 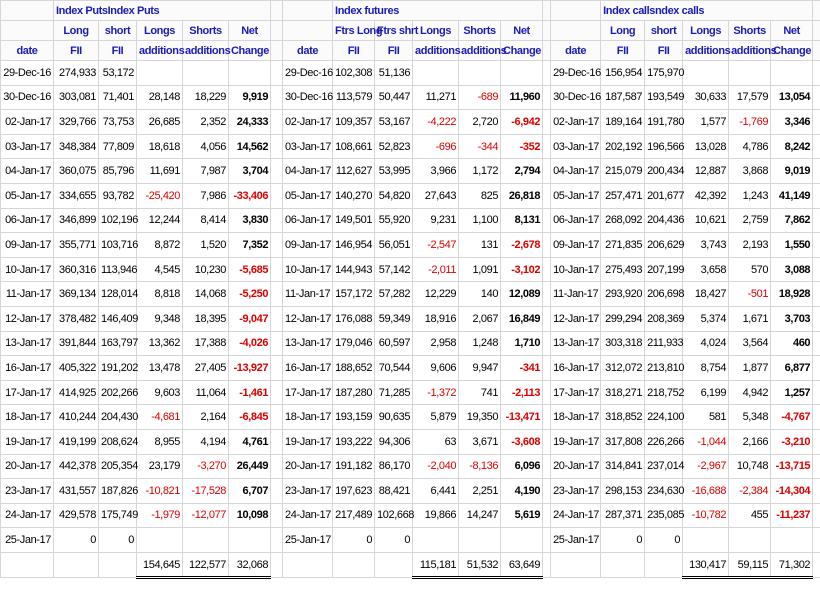 What do you see at coordinates (750, 122) in the screenshot?
I see `value-cell: -1,769` at bounding box center [750, 122].